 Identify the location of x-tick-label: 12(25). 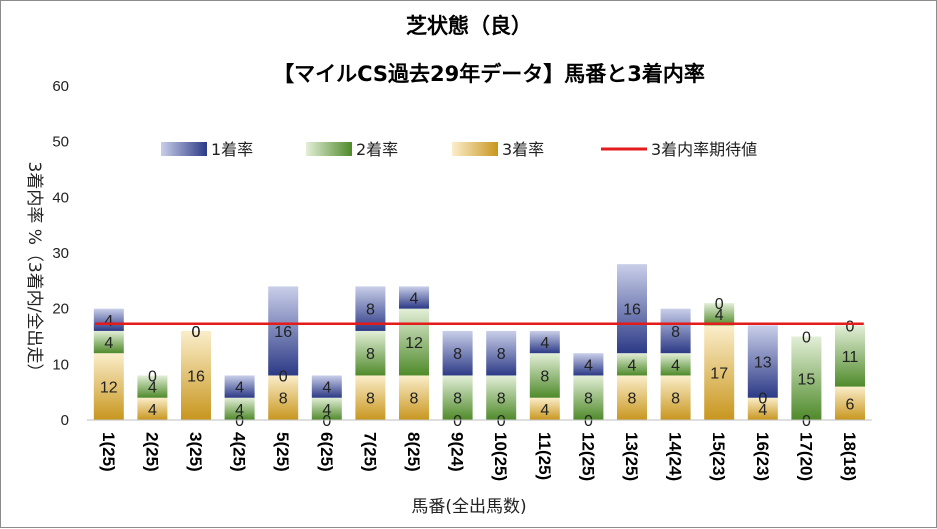
(587, 456).